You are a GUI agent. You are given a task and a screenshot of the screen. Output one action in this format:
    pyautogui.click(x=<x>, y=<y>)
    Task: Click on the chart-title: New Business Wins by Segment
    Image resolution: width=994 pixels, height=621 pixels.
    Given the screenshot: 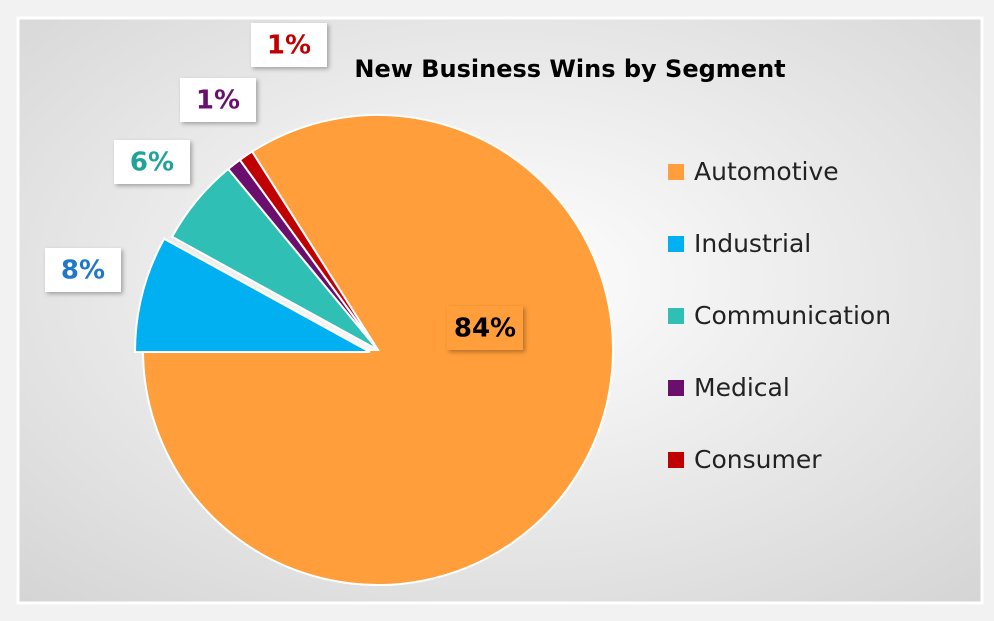 What is the action you would take?
    pyautogui.click(x=569, y=69)
    